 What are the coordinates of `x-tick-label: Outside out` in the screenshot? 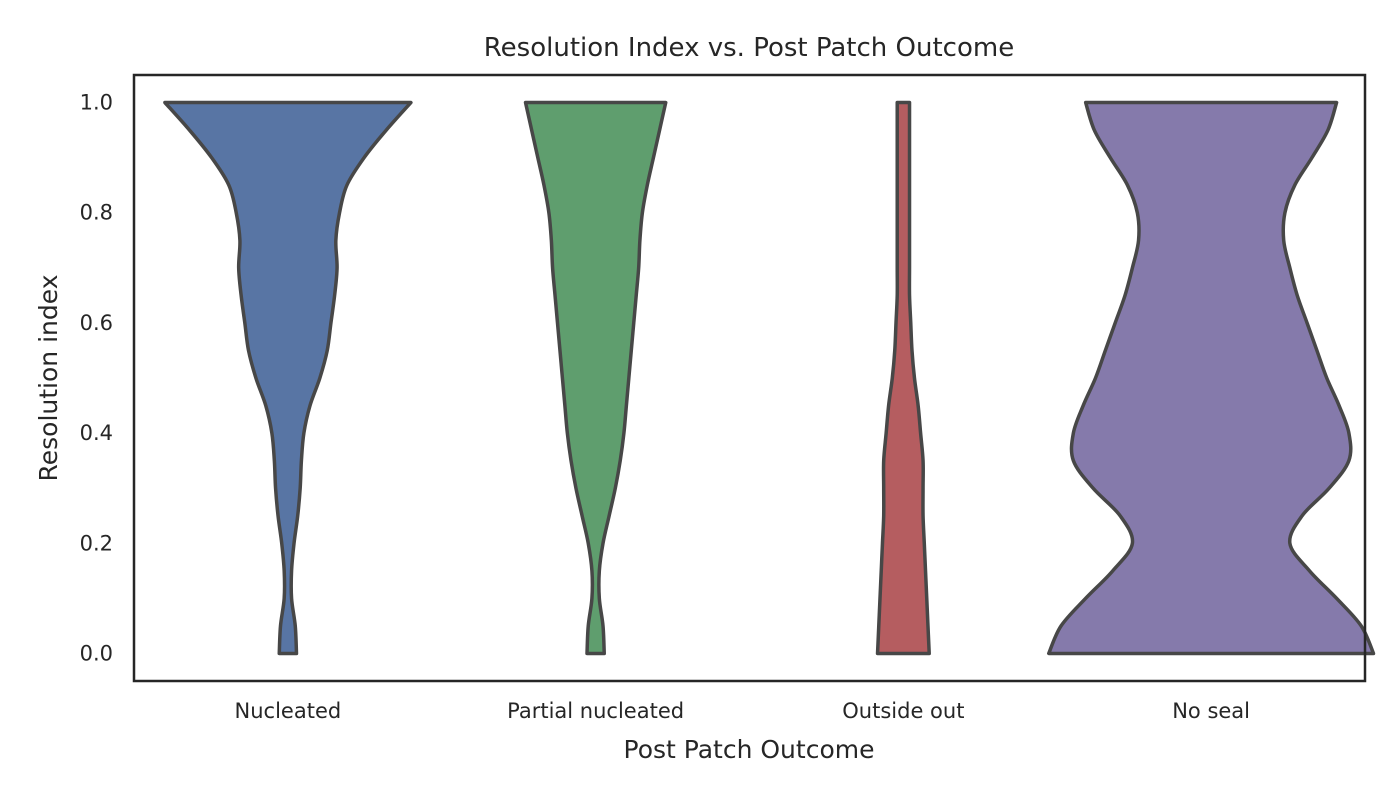 It's located at (903, 711).